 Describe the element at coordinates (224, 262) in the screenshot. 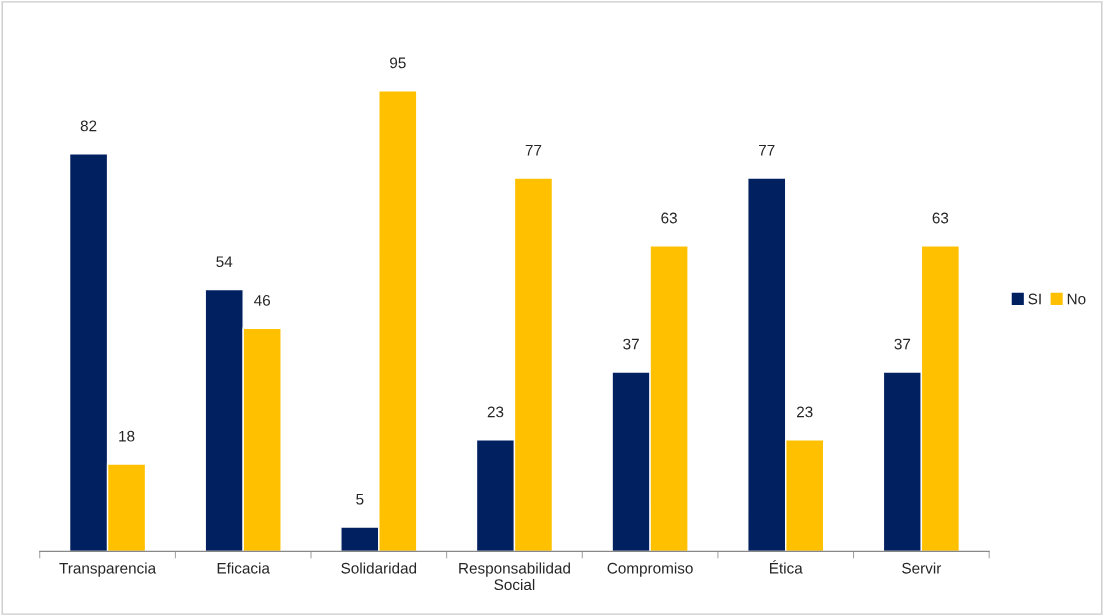

I see `data-label: 54` at that location.